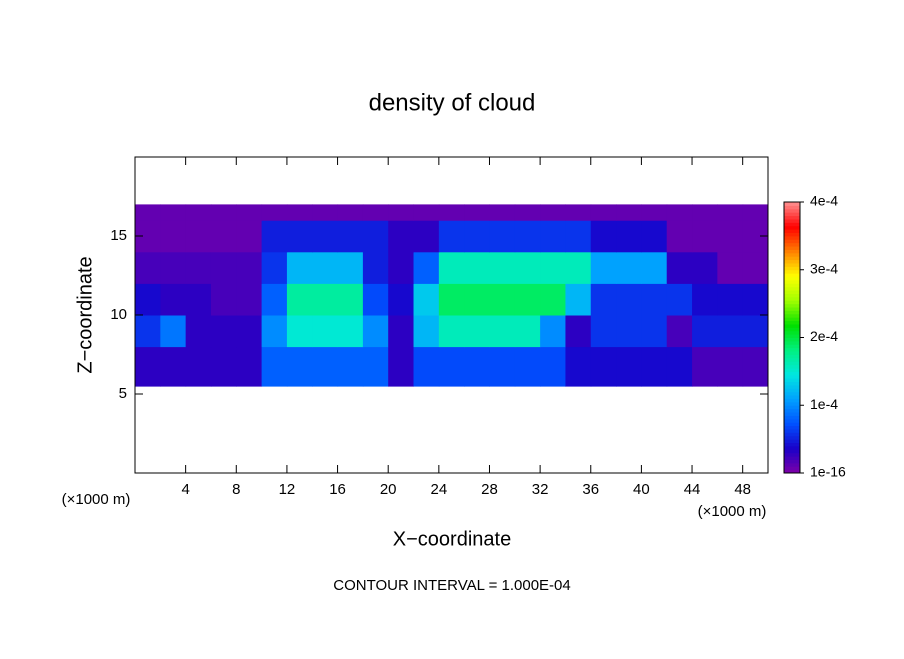 This screenshot has height=659, width=904. What do you see at coordinates (828, 472) in the screenshot?
I see `colorbar-tick-label: 1e-16` at bounding box center [828, 472].